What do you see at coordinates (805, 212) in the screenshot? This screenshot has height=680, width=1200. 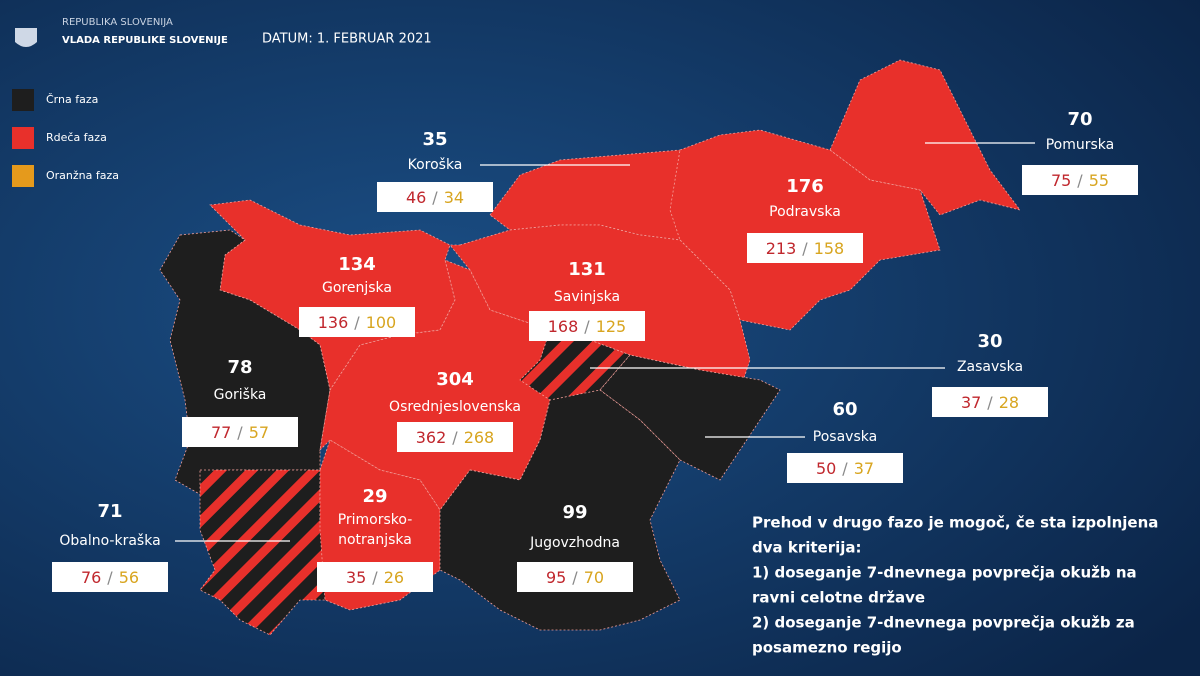 I see `region-name: Podravska` at bounding box center [805, 212].